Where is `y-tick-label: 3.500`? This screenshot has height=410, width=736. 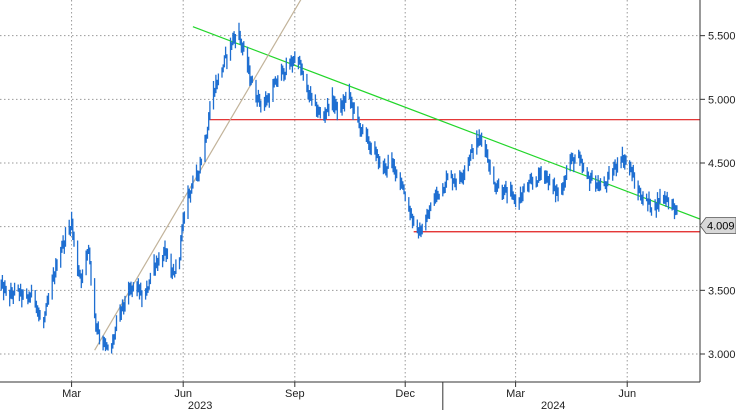
y-tick-label: 3.500 is located at coordinates (722, 291).